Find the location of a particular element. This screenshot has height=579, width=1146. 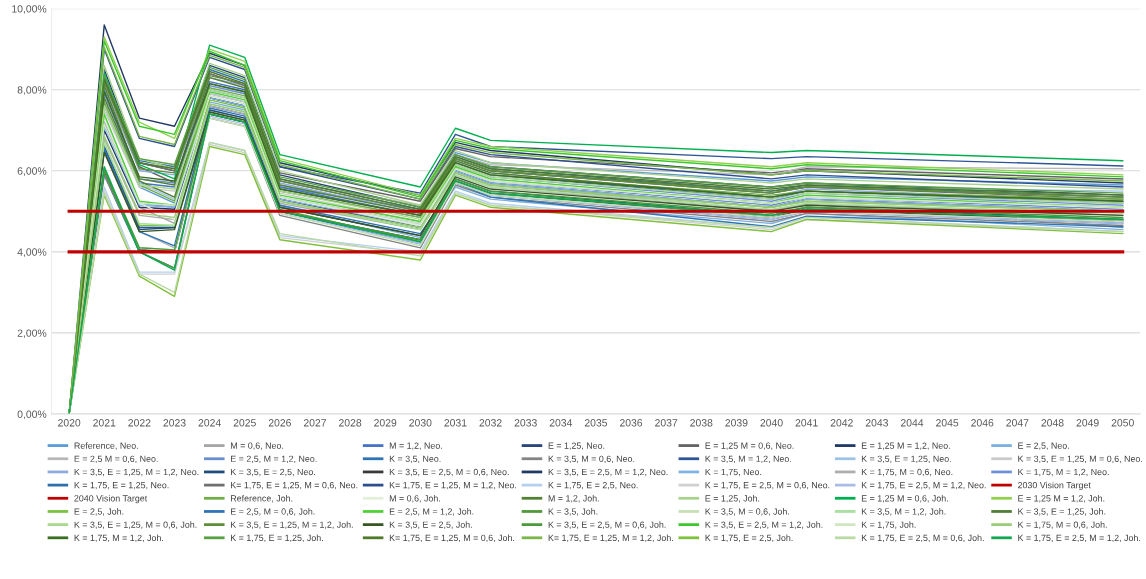

legend-label: K = 3,5, M = 1,2, Neo. is located at coordinates (748, 459).